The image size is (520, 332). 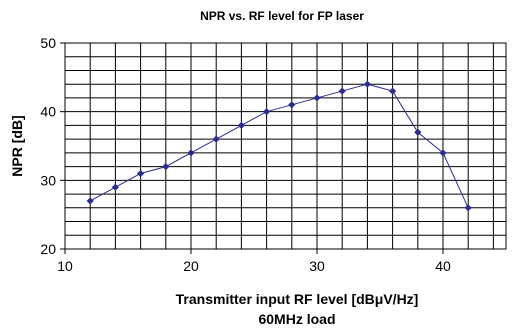 What do you see at coordinates (48, 112) in the screenshot?
I see `y-tick-label: 40` at bounding box center [48, 112].